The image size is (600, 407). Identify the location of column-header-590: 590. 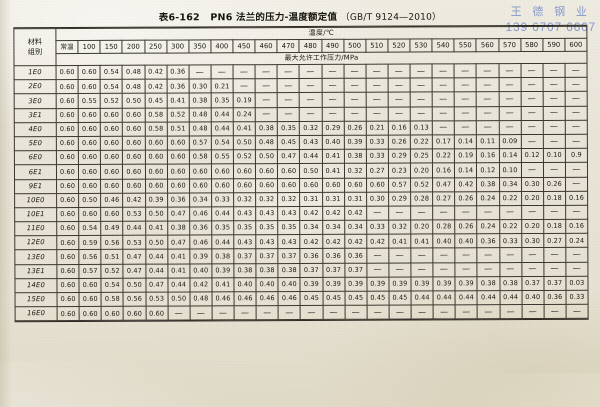
(553, 45).